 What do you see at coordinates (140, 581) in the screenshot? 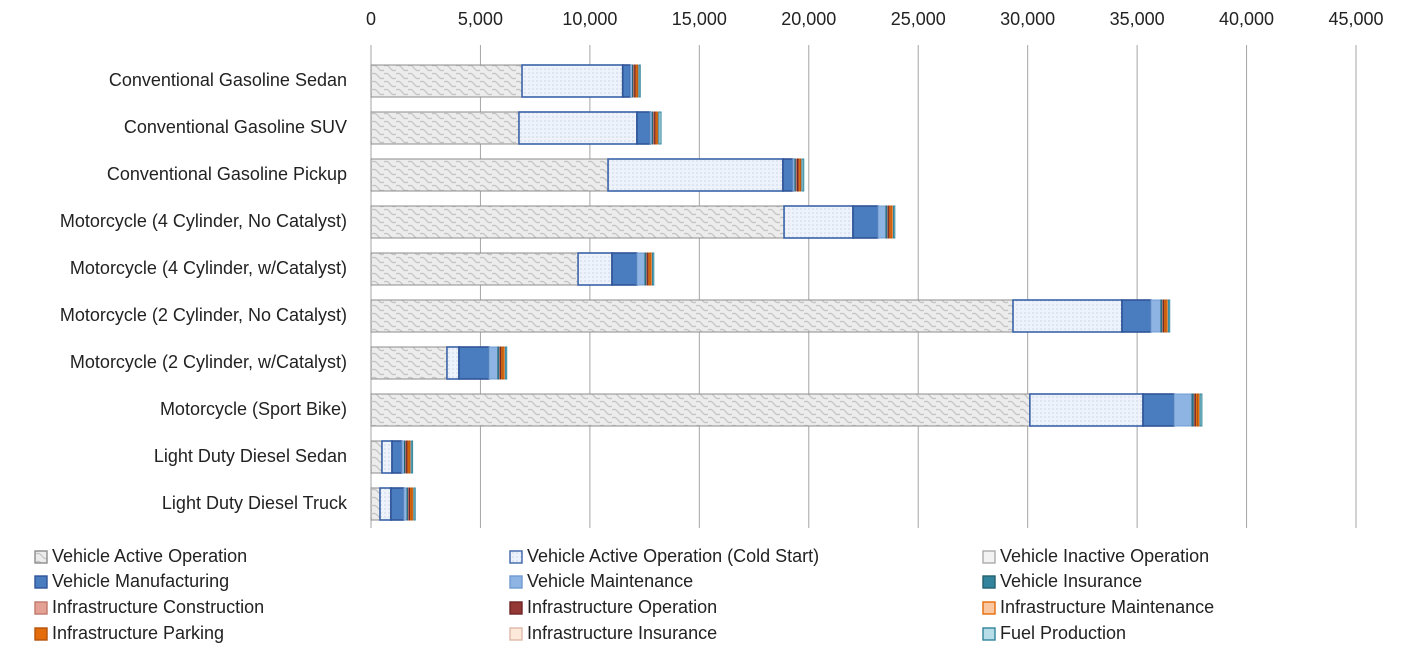
I see `legend-label: Vehicle Manufacturing` at bounding box center [140, 581].